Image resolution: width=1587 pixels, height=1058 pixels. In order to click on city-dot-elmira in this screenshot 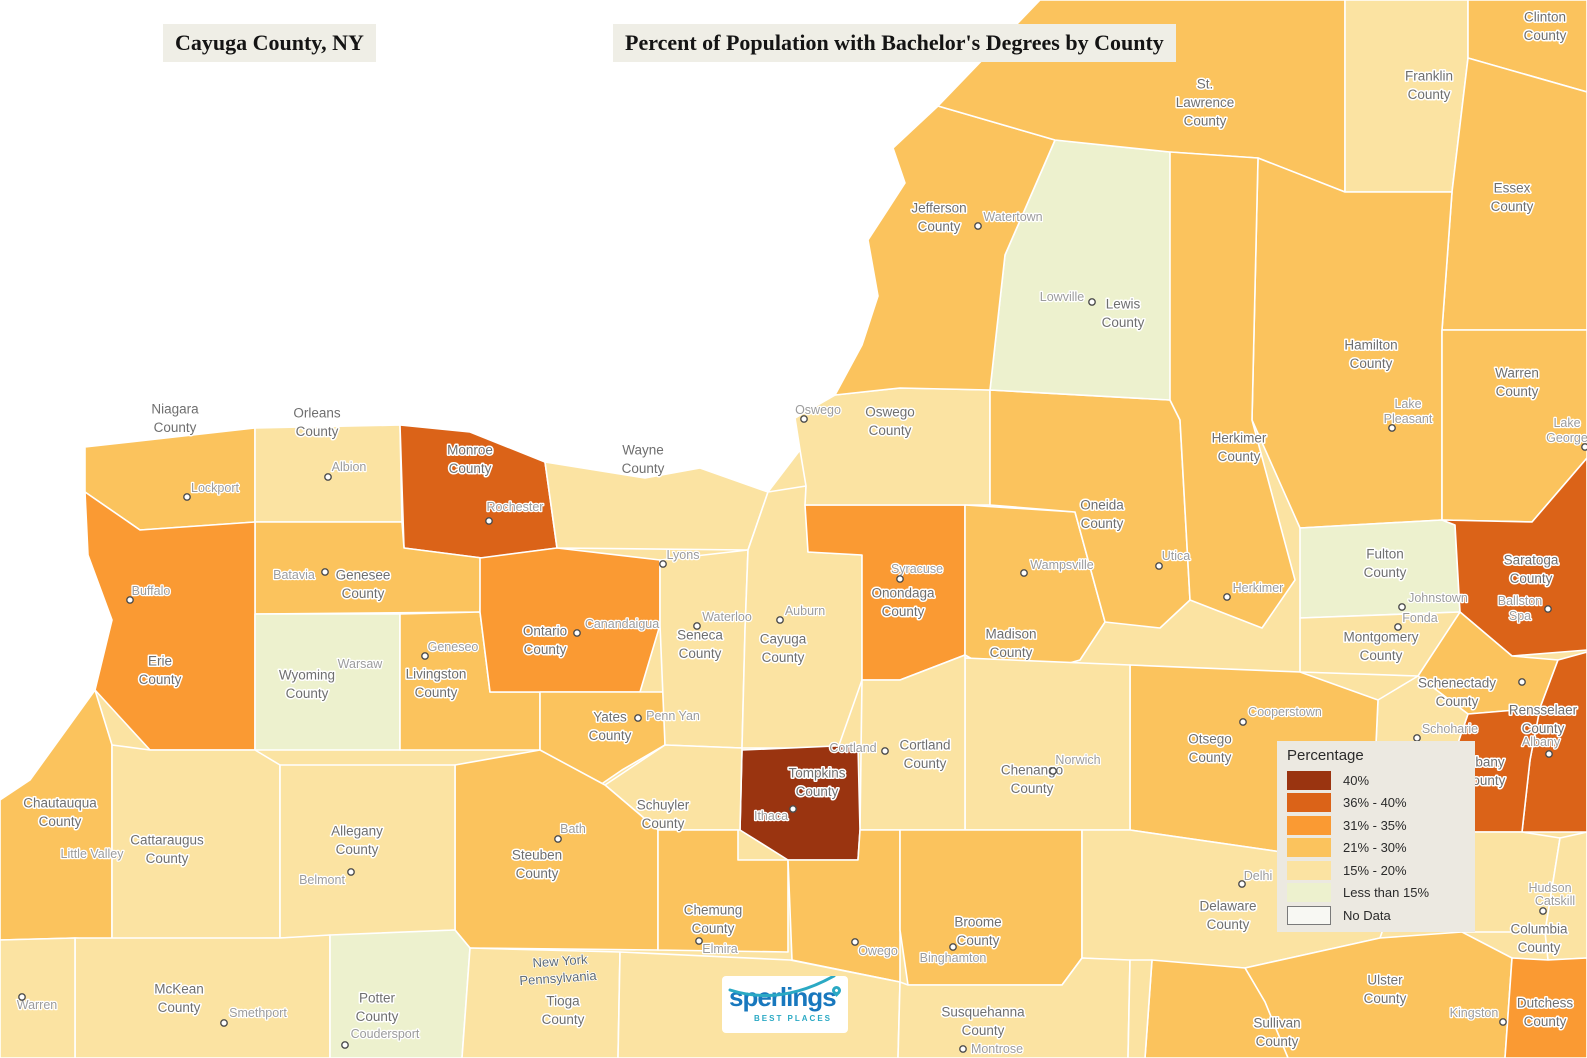, I will do `click(699, 941)`.